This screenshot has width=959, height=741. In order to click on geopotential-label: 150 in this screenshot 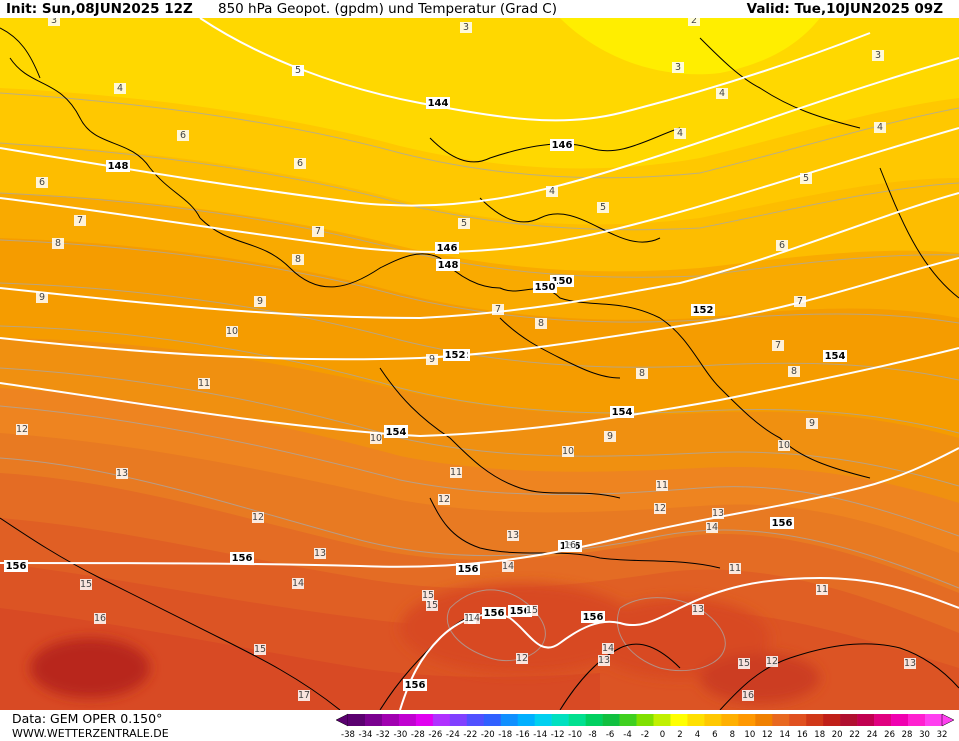, I will do `click(562, 281)`.